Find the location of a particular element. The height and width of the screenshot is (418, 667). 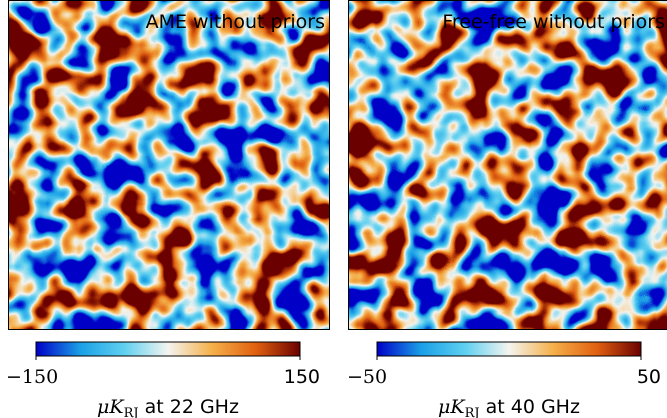

label-text: at 22 GHz is located at coordinates (192, 407).